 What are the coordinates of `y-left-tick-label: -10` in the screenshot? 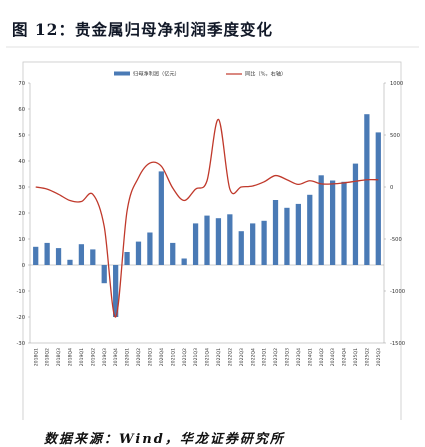 It's located at (21, 292).